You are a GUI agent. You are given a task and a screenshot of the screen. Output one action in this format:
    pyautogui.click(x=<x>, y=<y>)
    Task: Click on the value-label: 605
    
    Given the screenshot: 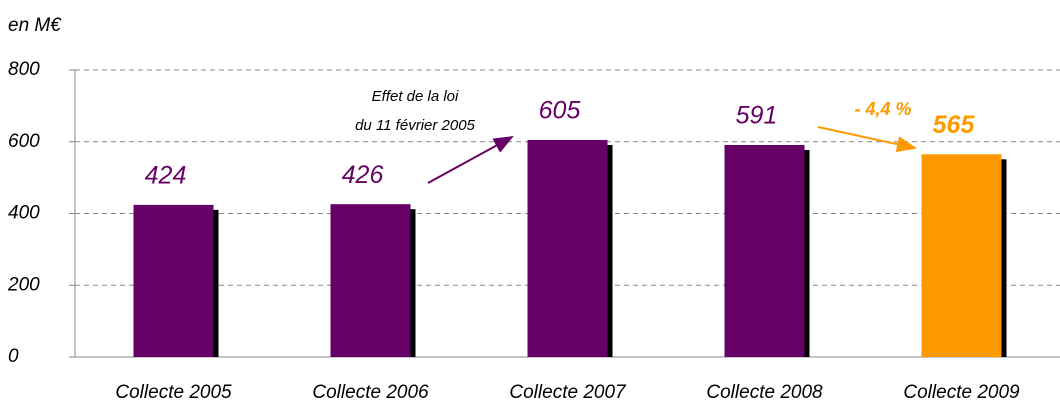 What is the action you would take?
    pyautogui.click(x=560, y=111)
    